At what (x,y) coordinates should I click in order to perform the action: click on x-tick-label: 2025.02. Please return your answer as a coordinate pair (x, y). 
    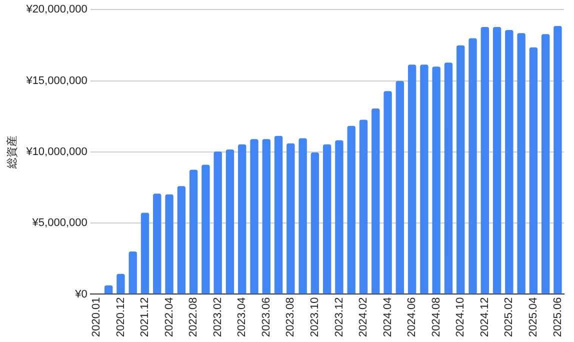
    Looking at the image, I should click on (509, 317).